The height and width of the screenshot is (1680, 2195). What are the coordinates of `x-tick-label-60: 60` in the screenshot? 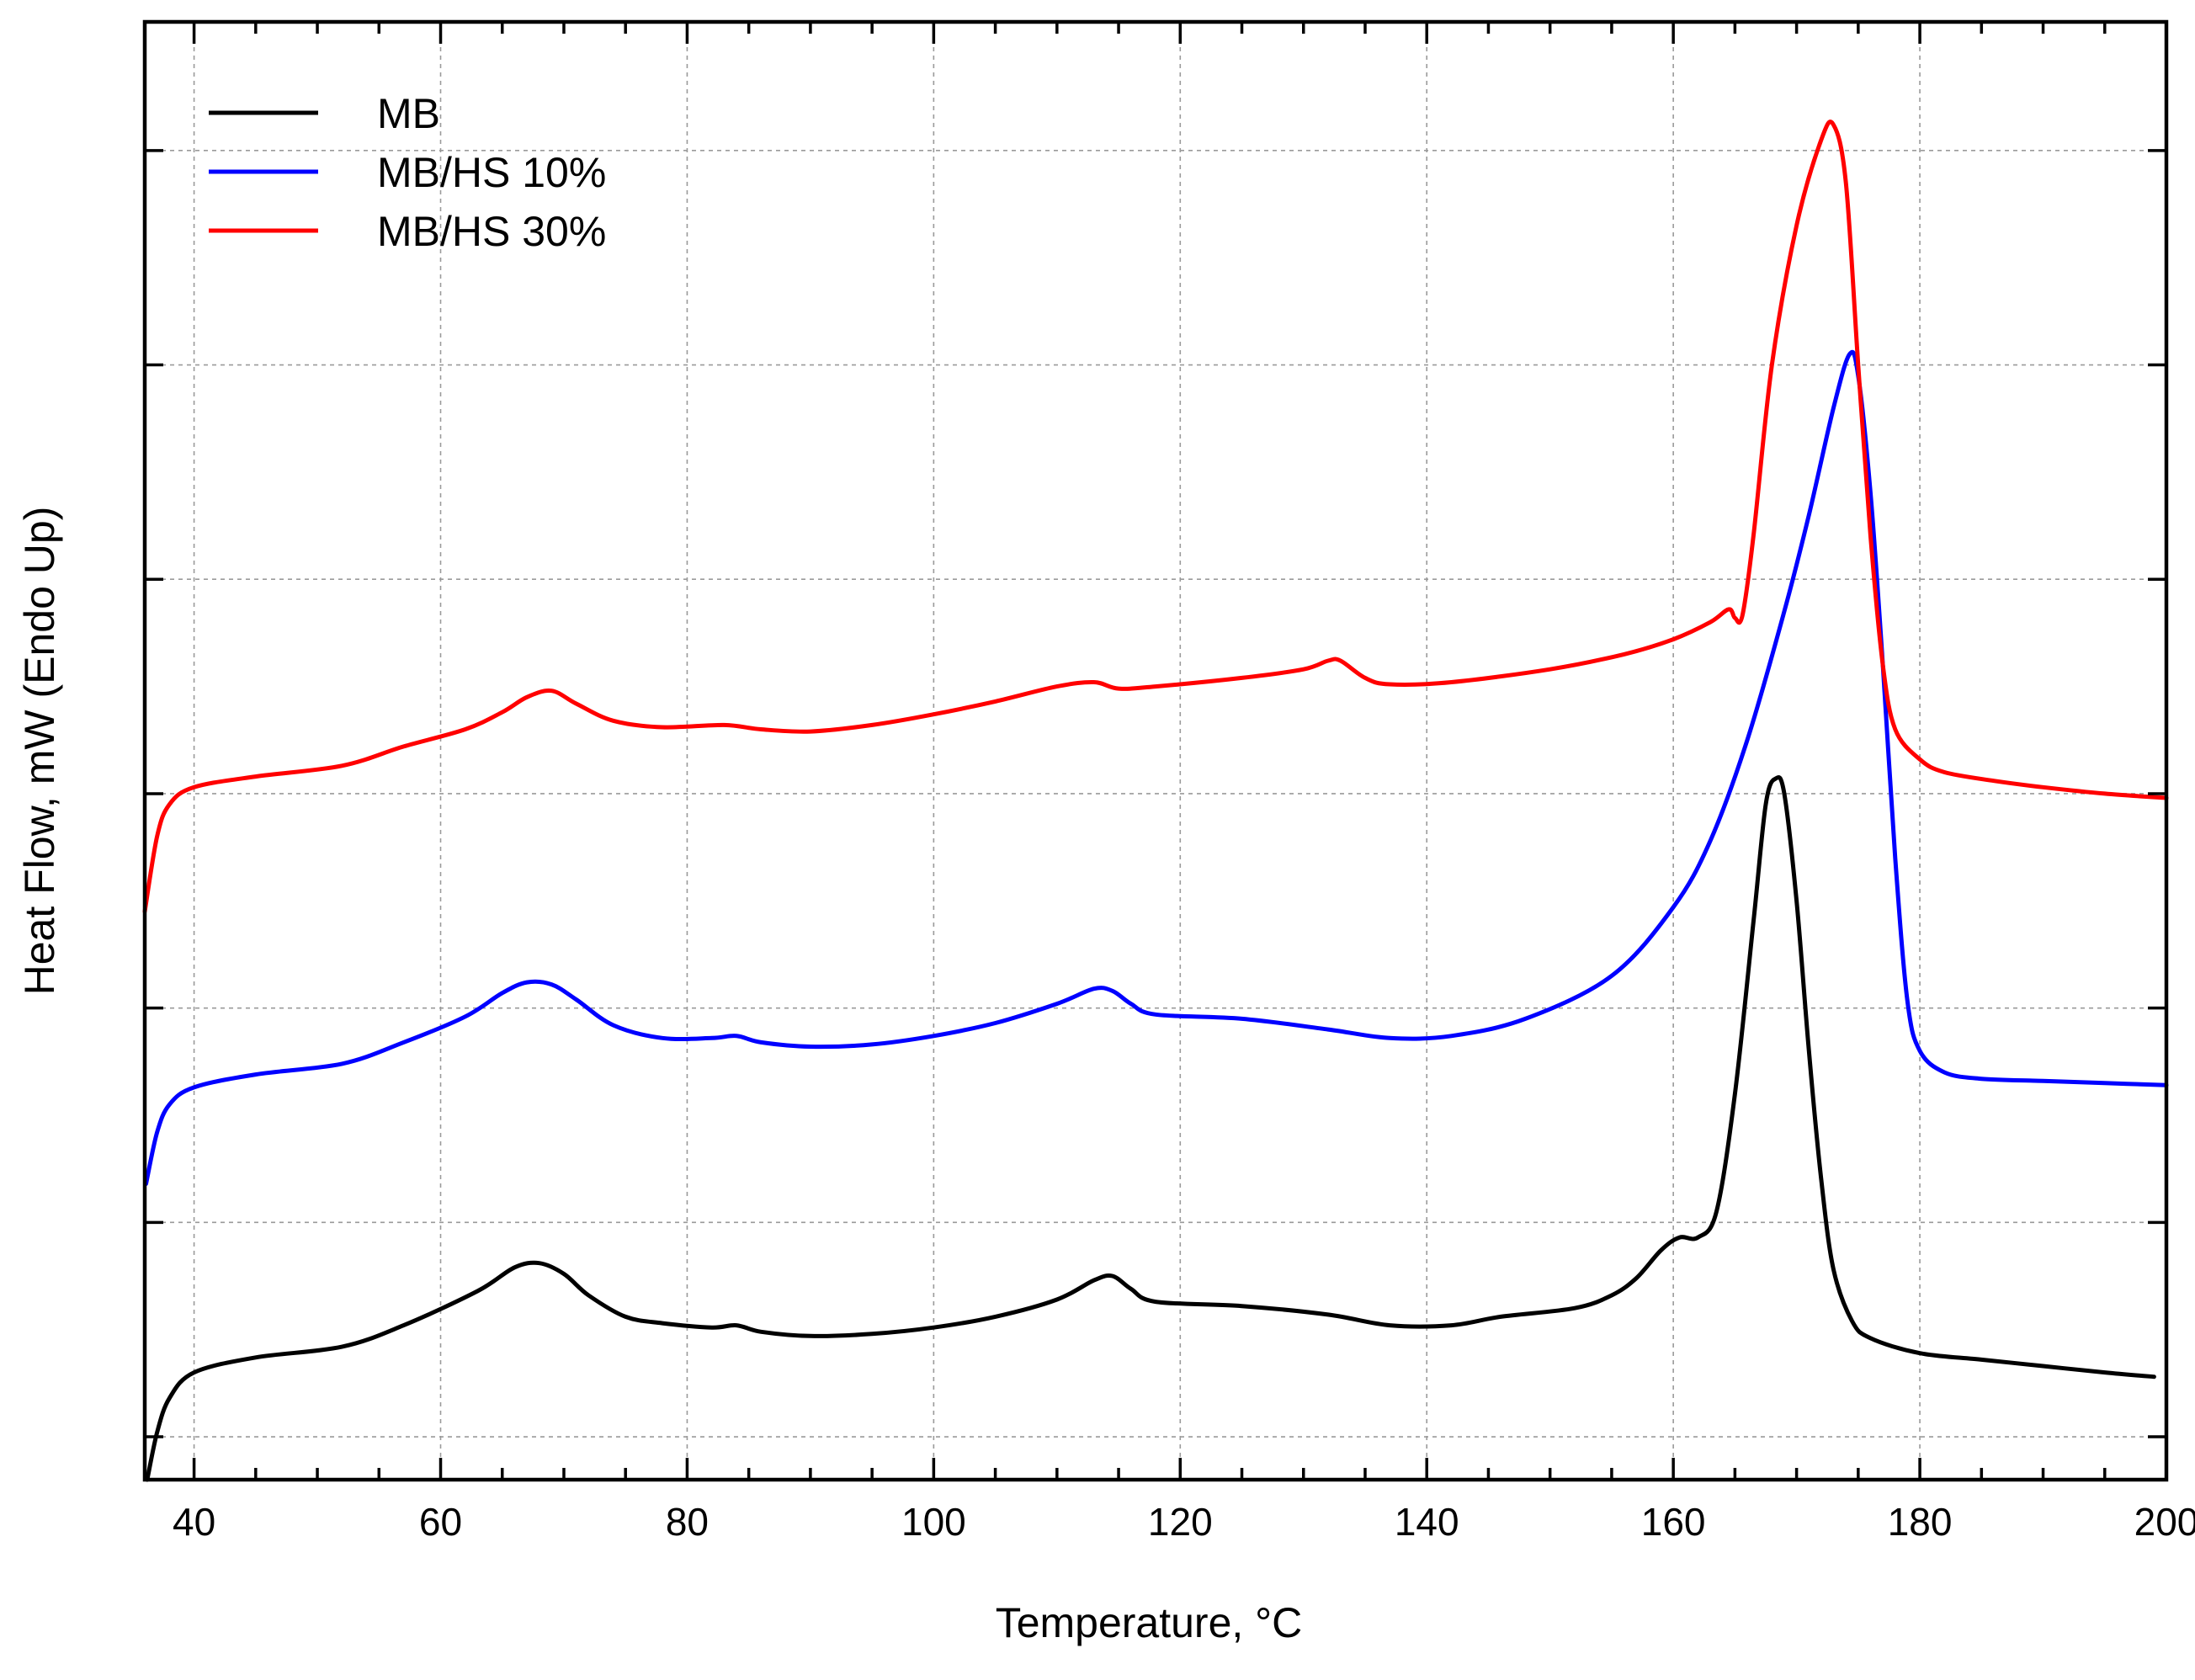 It's located at (441, 1522).